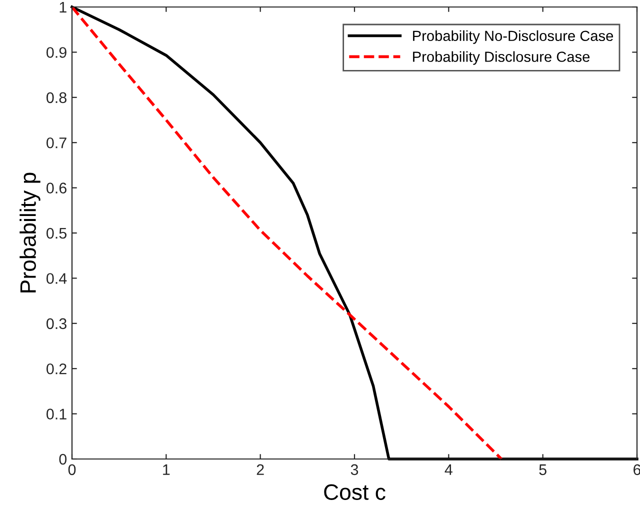 The height and width of the screenshot is (515, 640). Describe the element at coordinates (56, 368) in the screenshot. I see `y-tick-label: 0.2` at that location.